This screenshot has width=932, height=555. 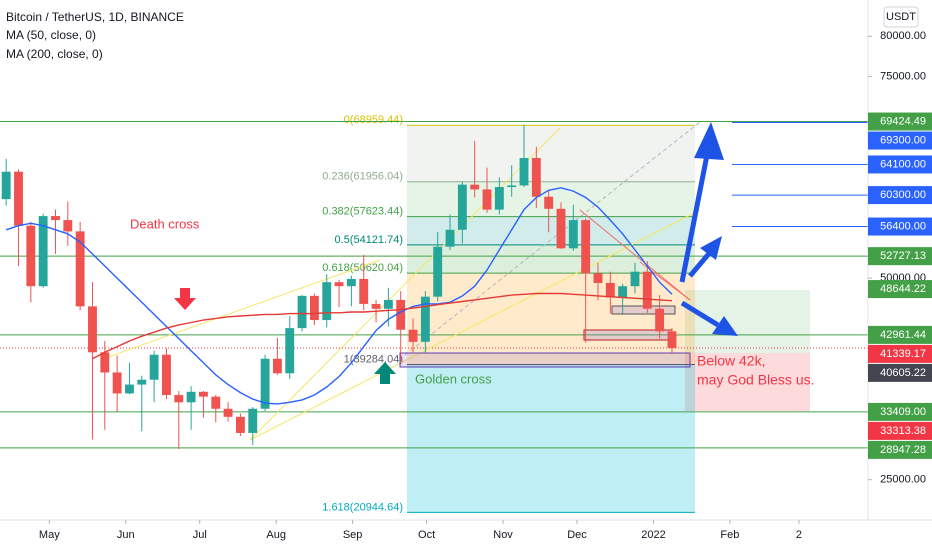 What do you see at coordinates (903, 480) in the screenshot?
I see `y-tick-label: 25000.00` at bounding box center [903, 480].